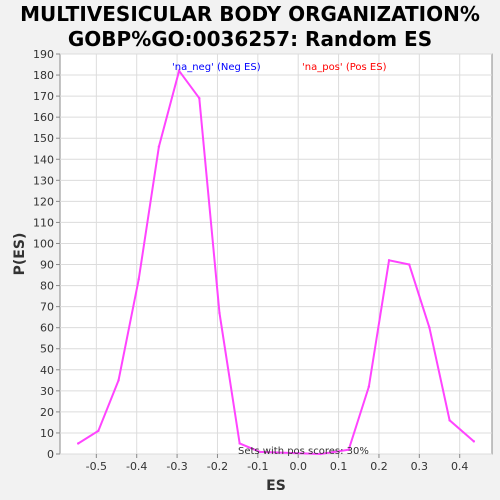  Describe the element at coordinates (460, 466) in the screenshot. I see `x-tick-label: 0.4` at that location.